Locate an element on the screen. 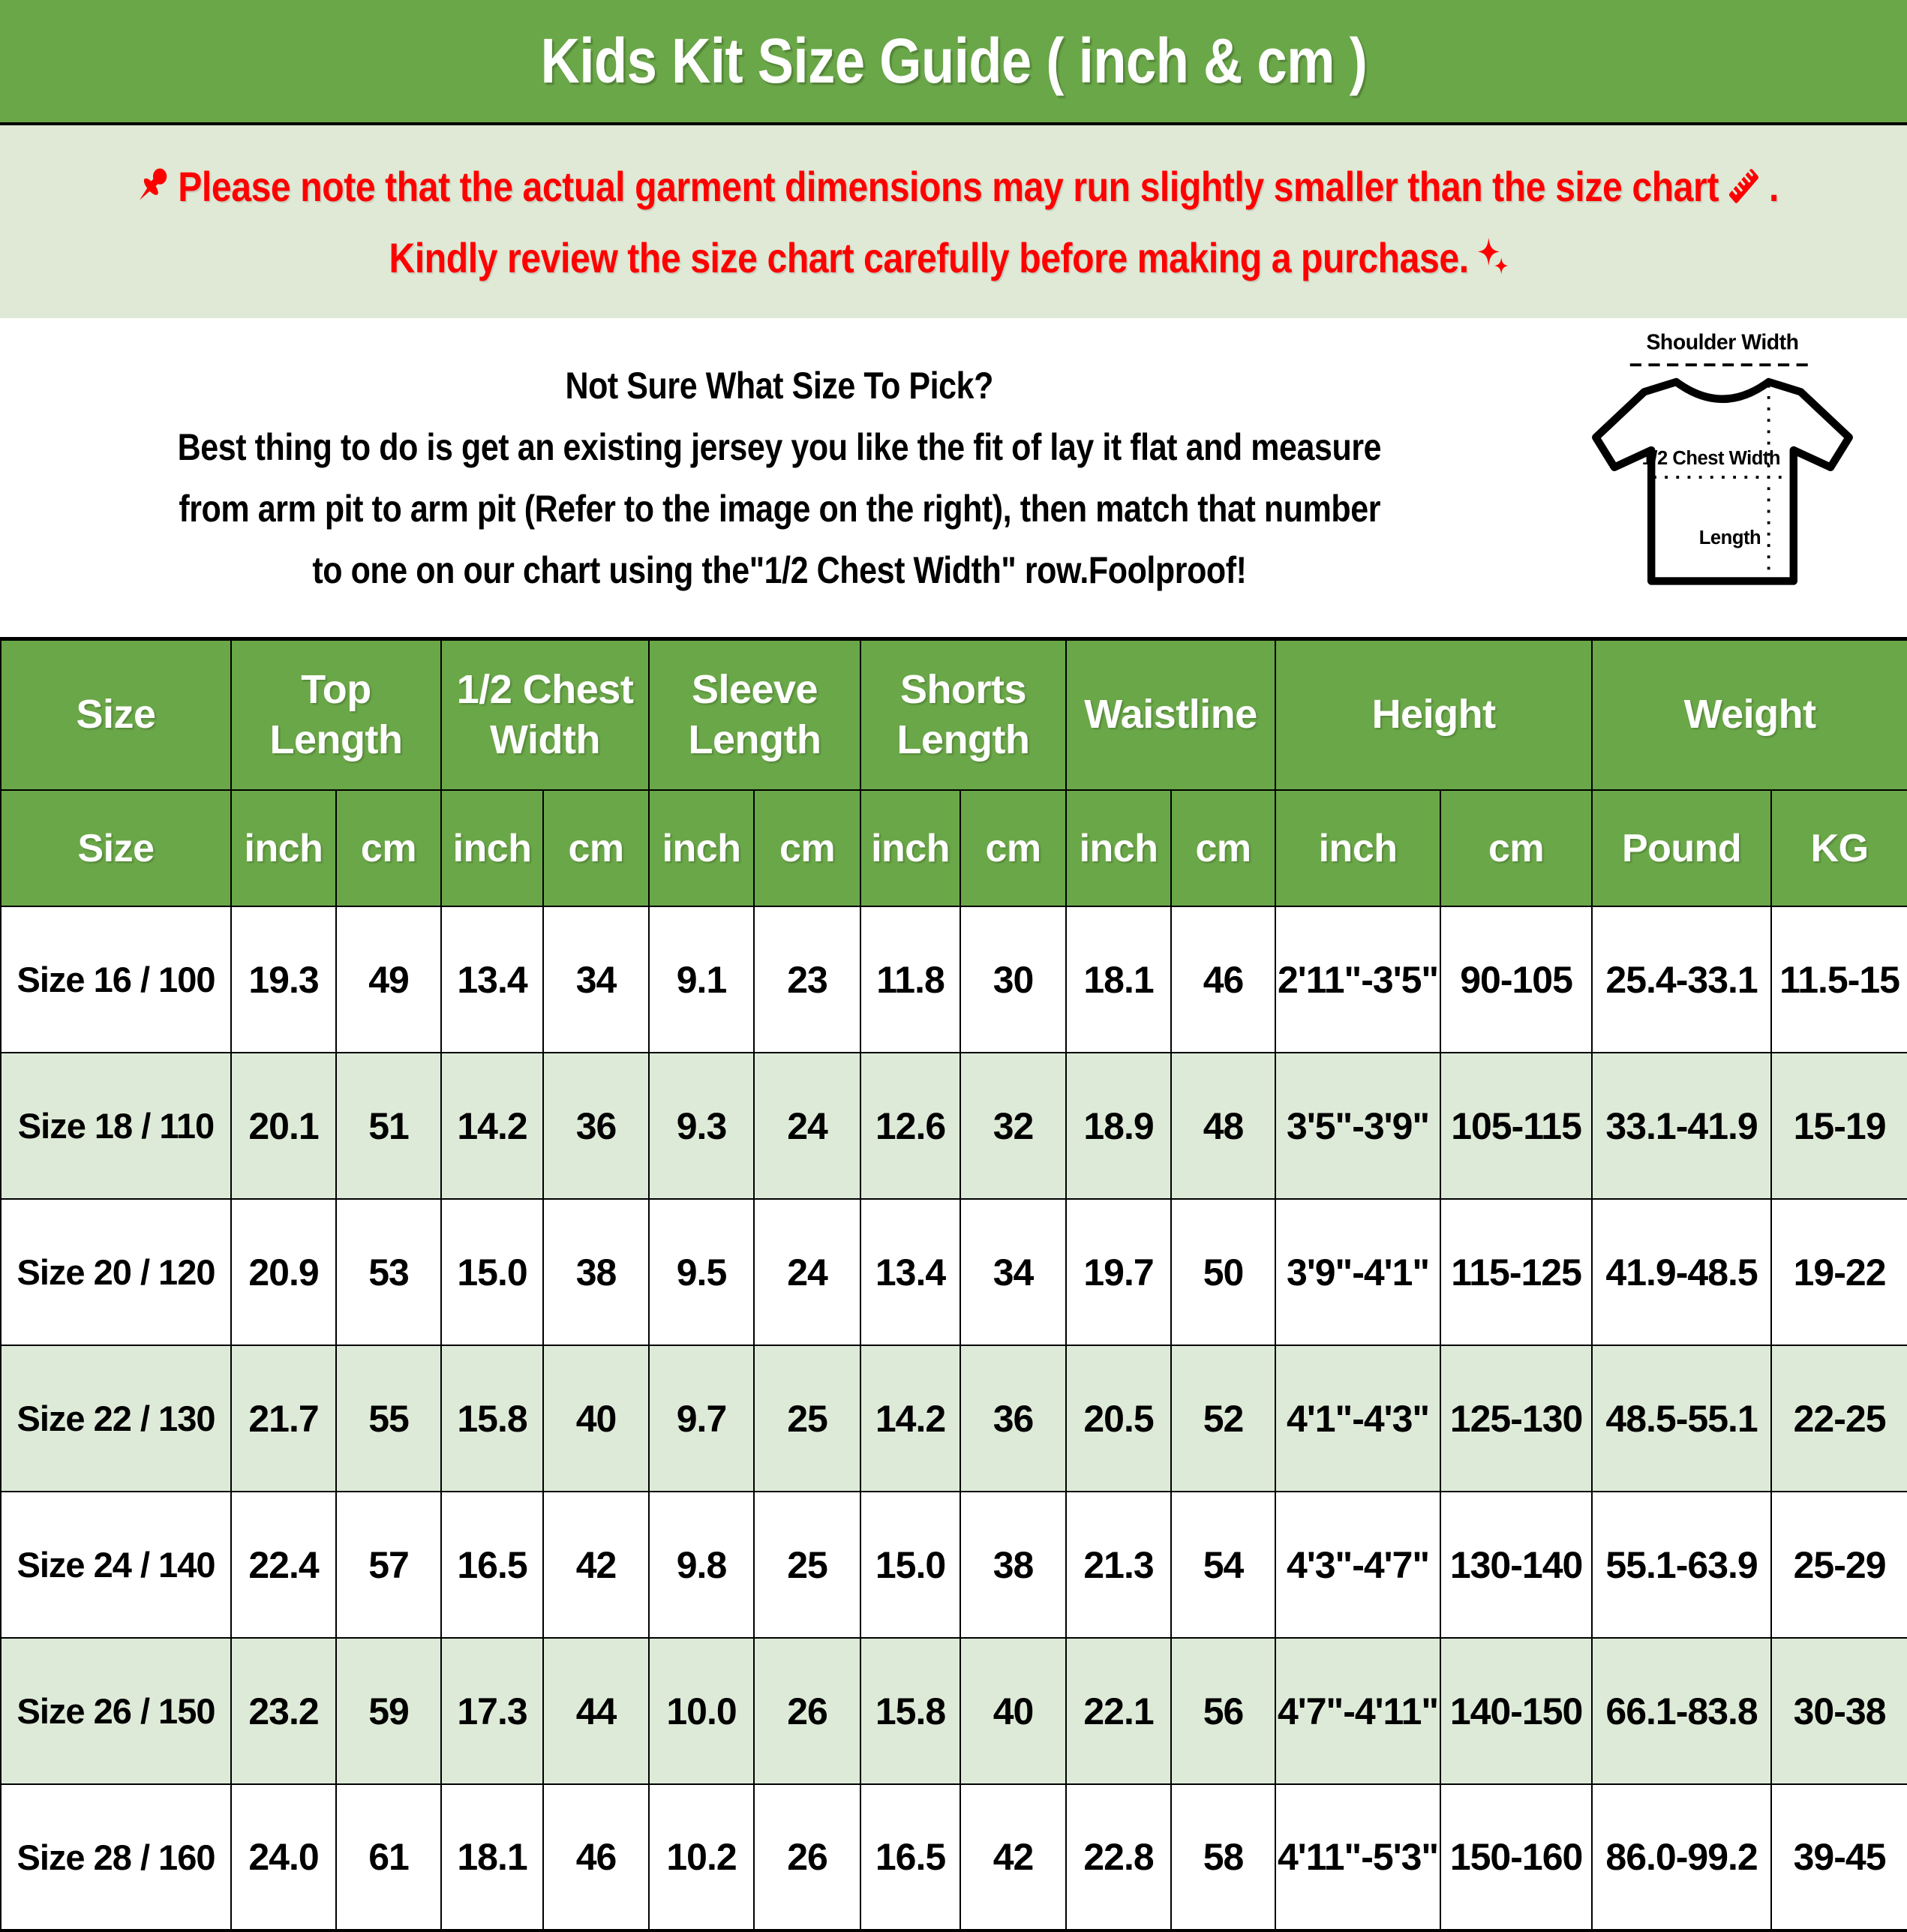 The height and width of the screenshot is (1932, 1907). table-cell: 57 is located at coordinates (389, 1565).